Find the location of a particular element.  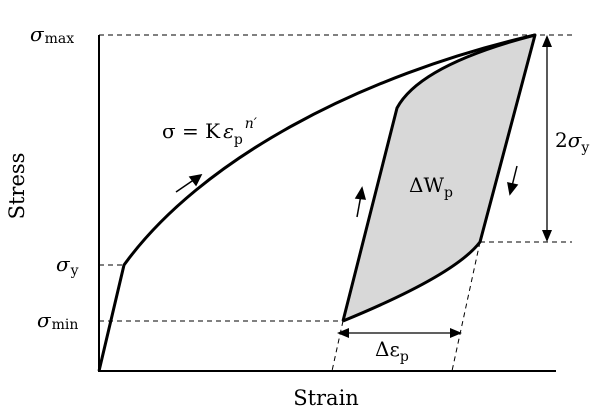

delta-eps-label: Δεp is located at coordinates (392, 351).